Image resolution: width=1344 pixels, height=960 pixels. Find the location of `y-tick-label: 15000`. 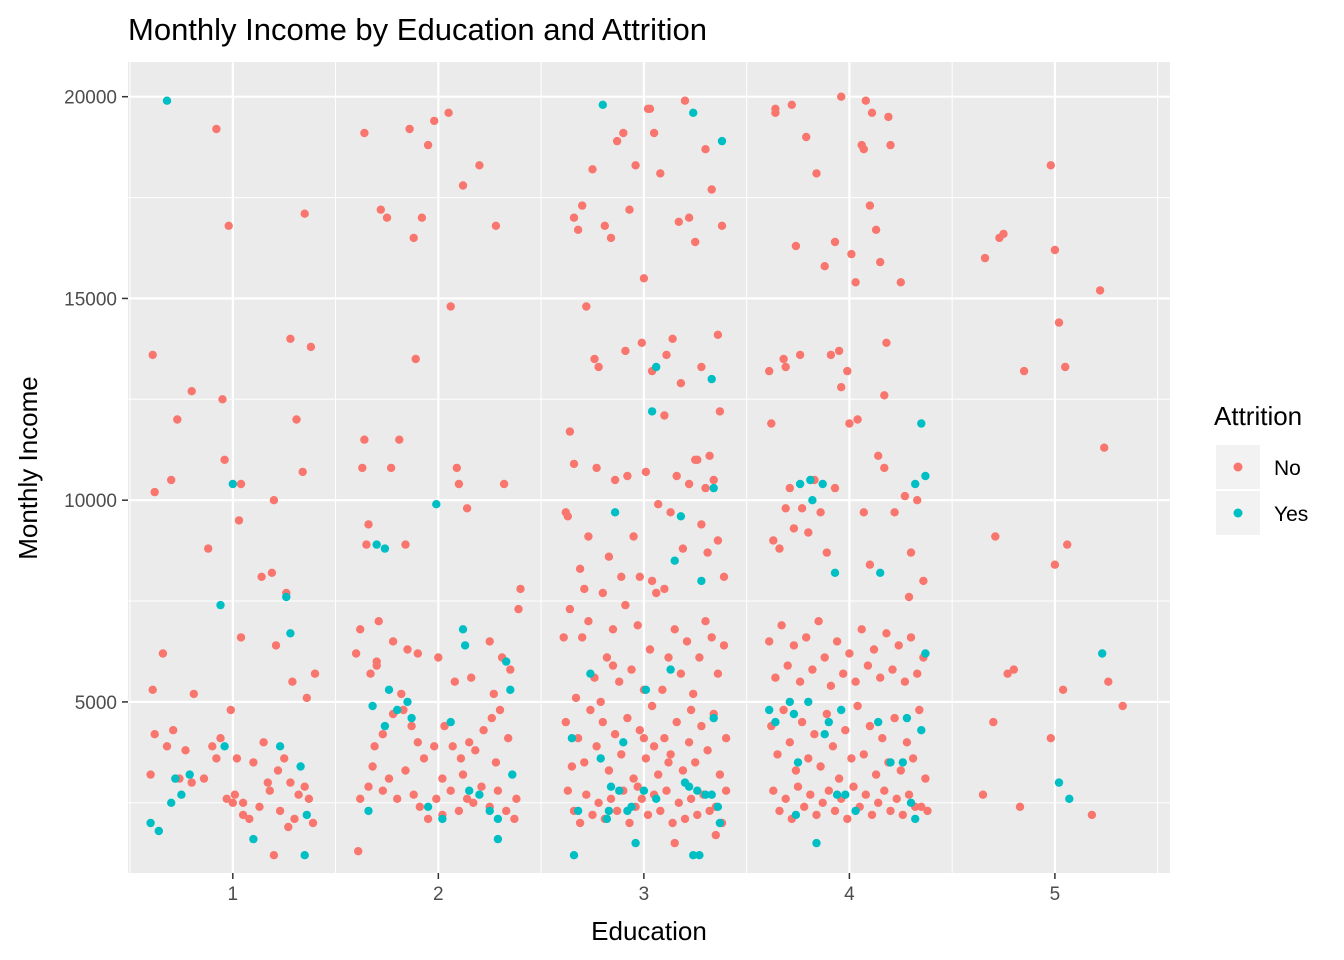

y-tick-label: 15000 is located at coordinates (90, 299).